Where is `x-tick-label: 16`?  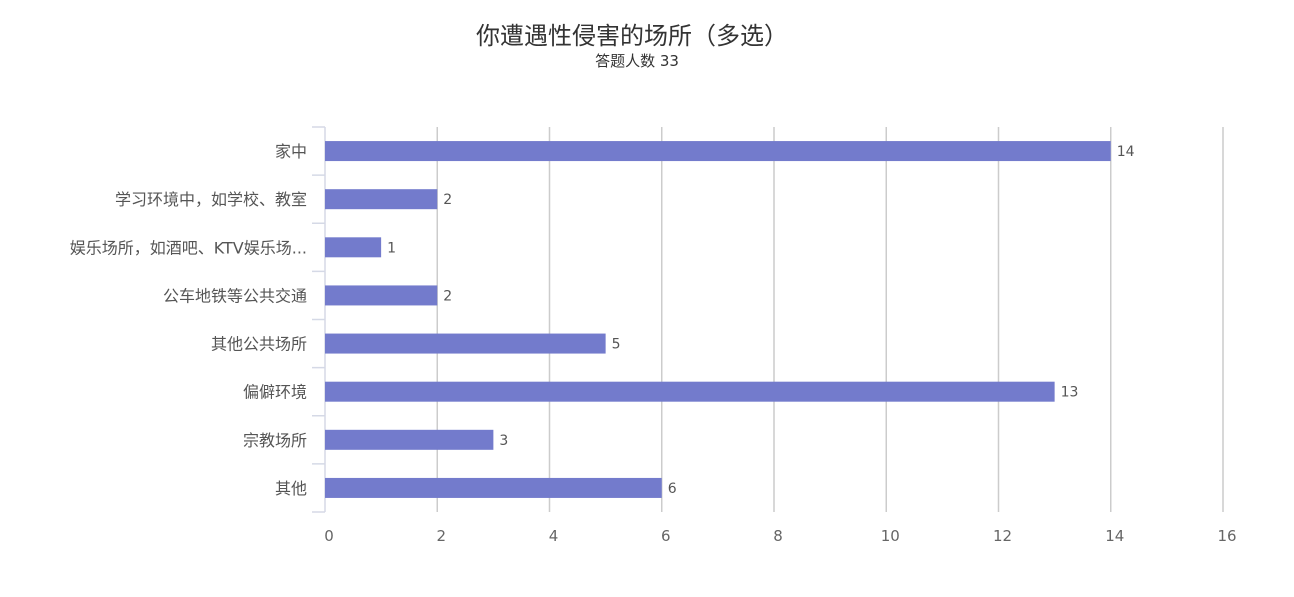 x-tick-label: 16 is located at coordinates (1226, 536).